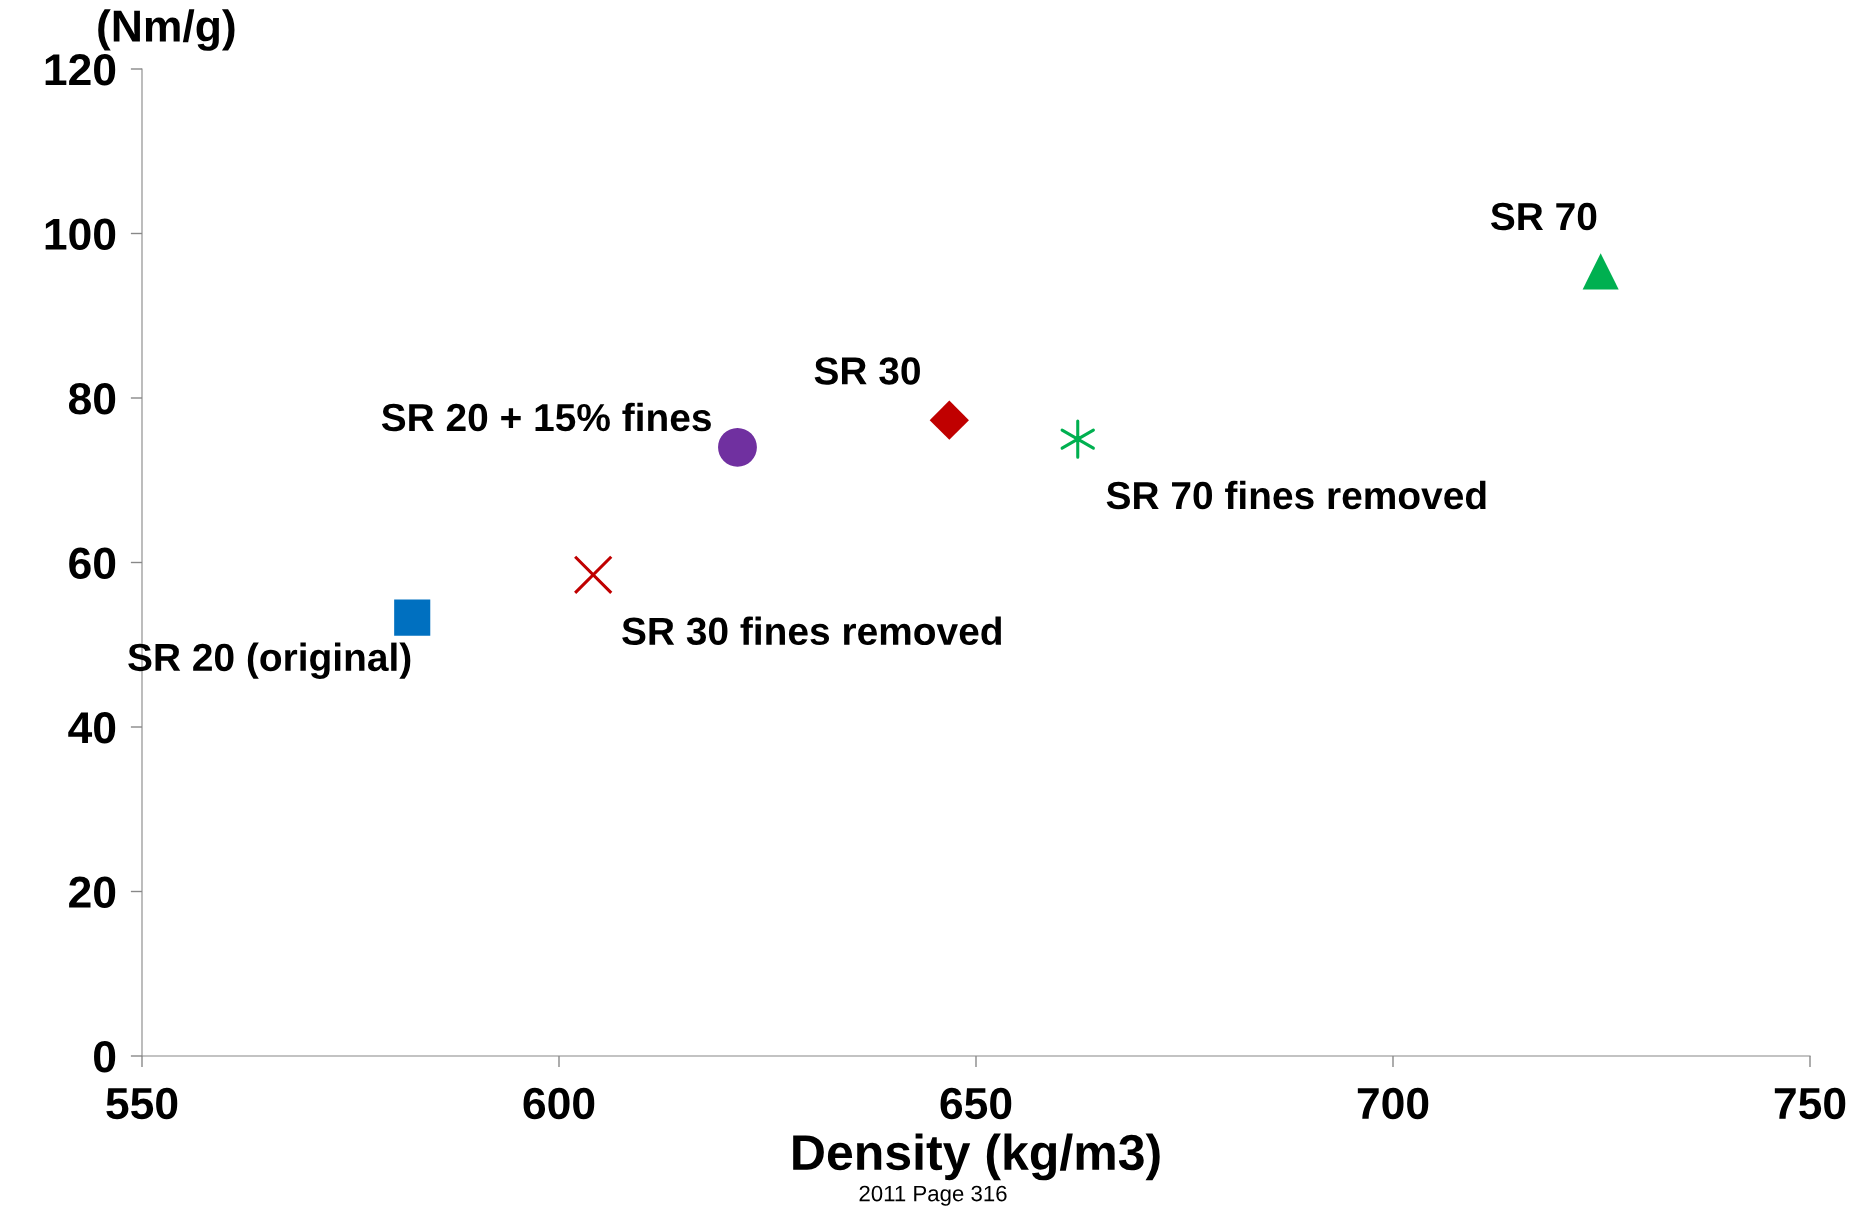 The image size is (1866, 1207). What do you see at coordinates (546, 417) in the screenshot?
I see `series-label: SR 20 + 15% fines` at bounding box center [546, 417].